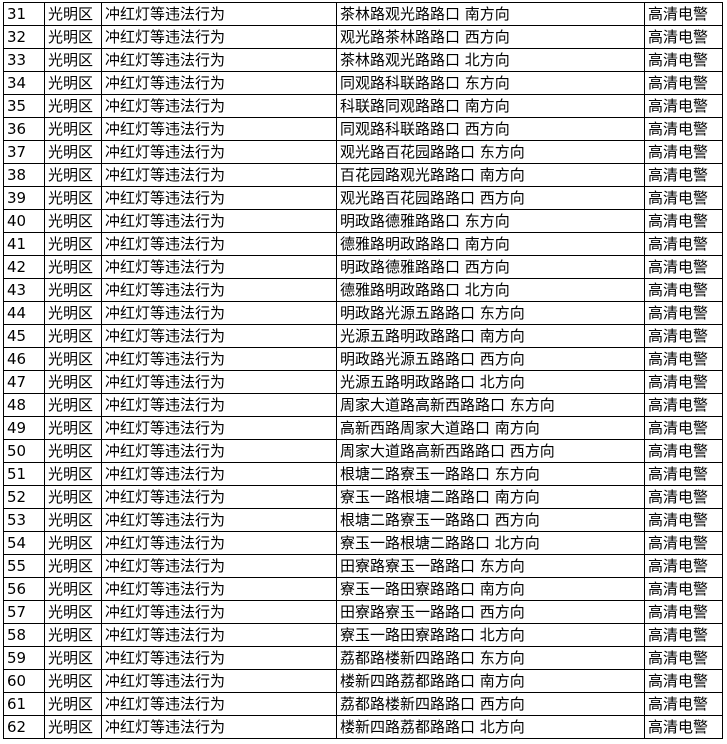 Image resolution: width=727 pixels, height=744 pixels. What do you see at coordinates (24, 244) in the screenshot?
I see `row-number: 41` at bounding box center [24, 244].